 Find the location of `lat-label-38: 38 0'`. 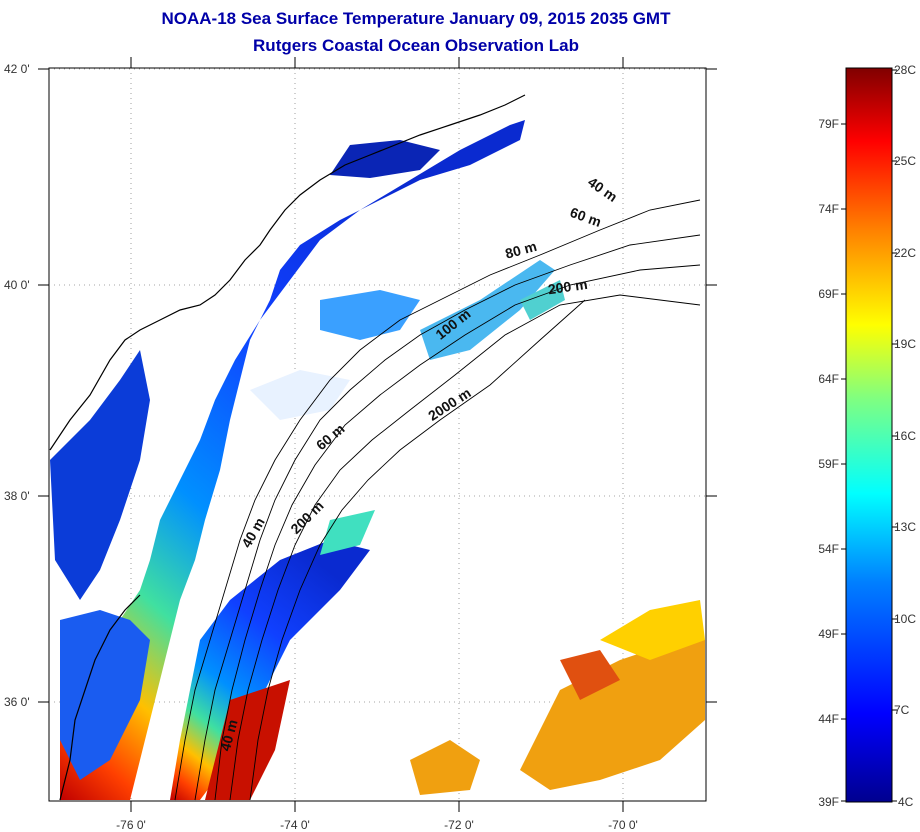

lat-label-38: 38 0' is located at coordinates (17, 496).